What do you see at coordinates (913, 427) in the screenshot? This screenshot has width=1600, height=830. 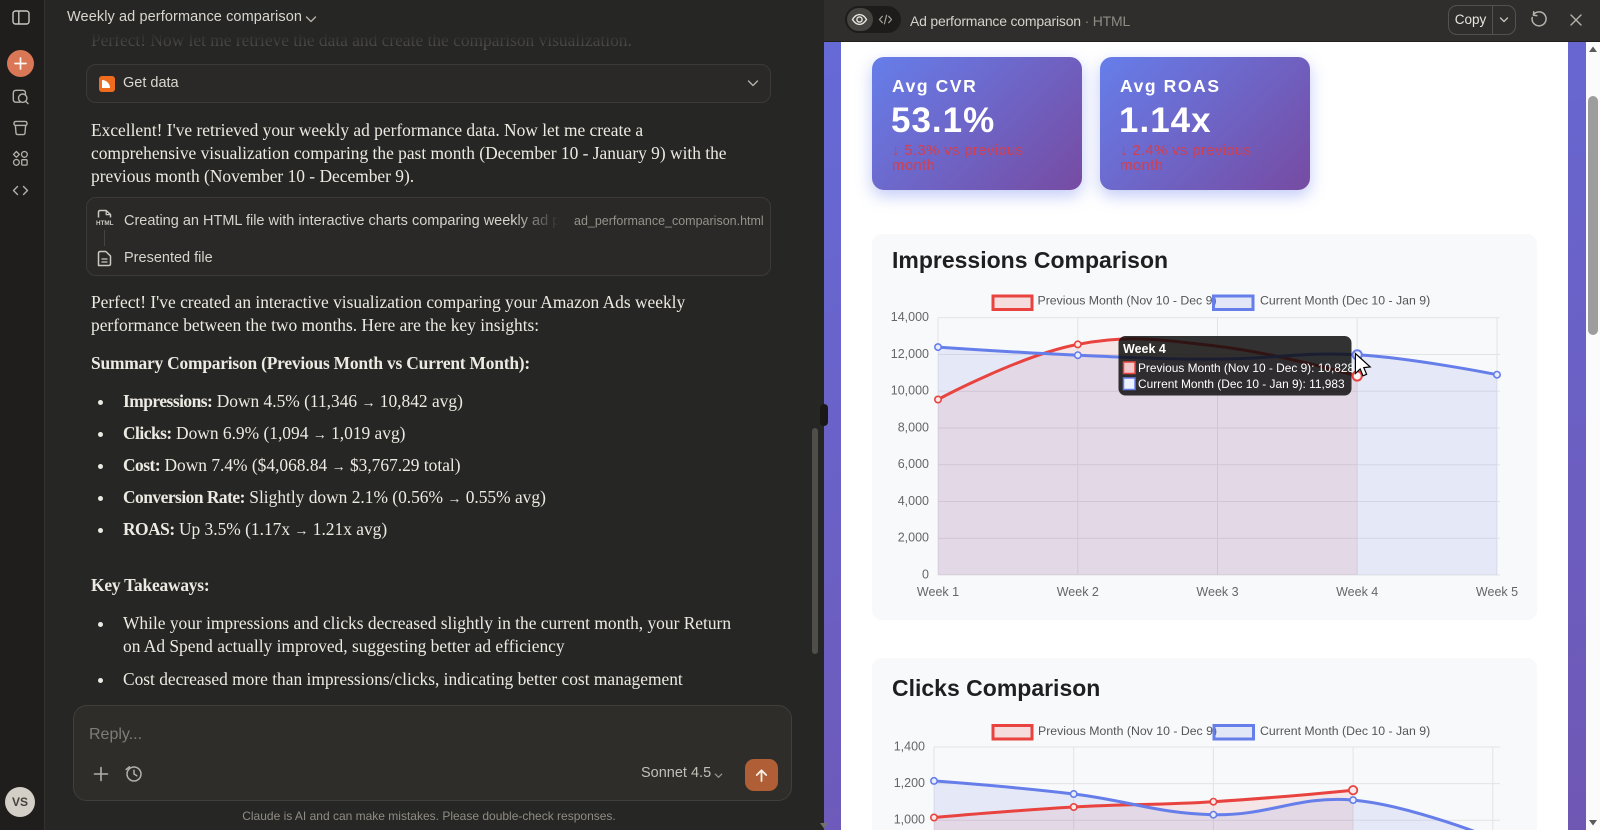 I see `svg-text: 8,000` at bounding box center [913, 427].